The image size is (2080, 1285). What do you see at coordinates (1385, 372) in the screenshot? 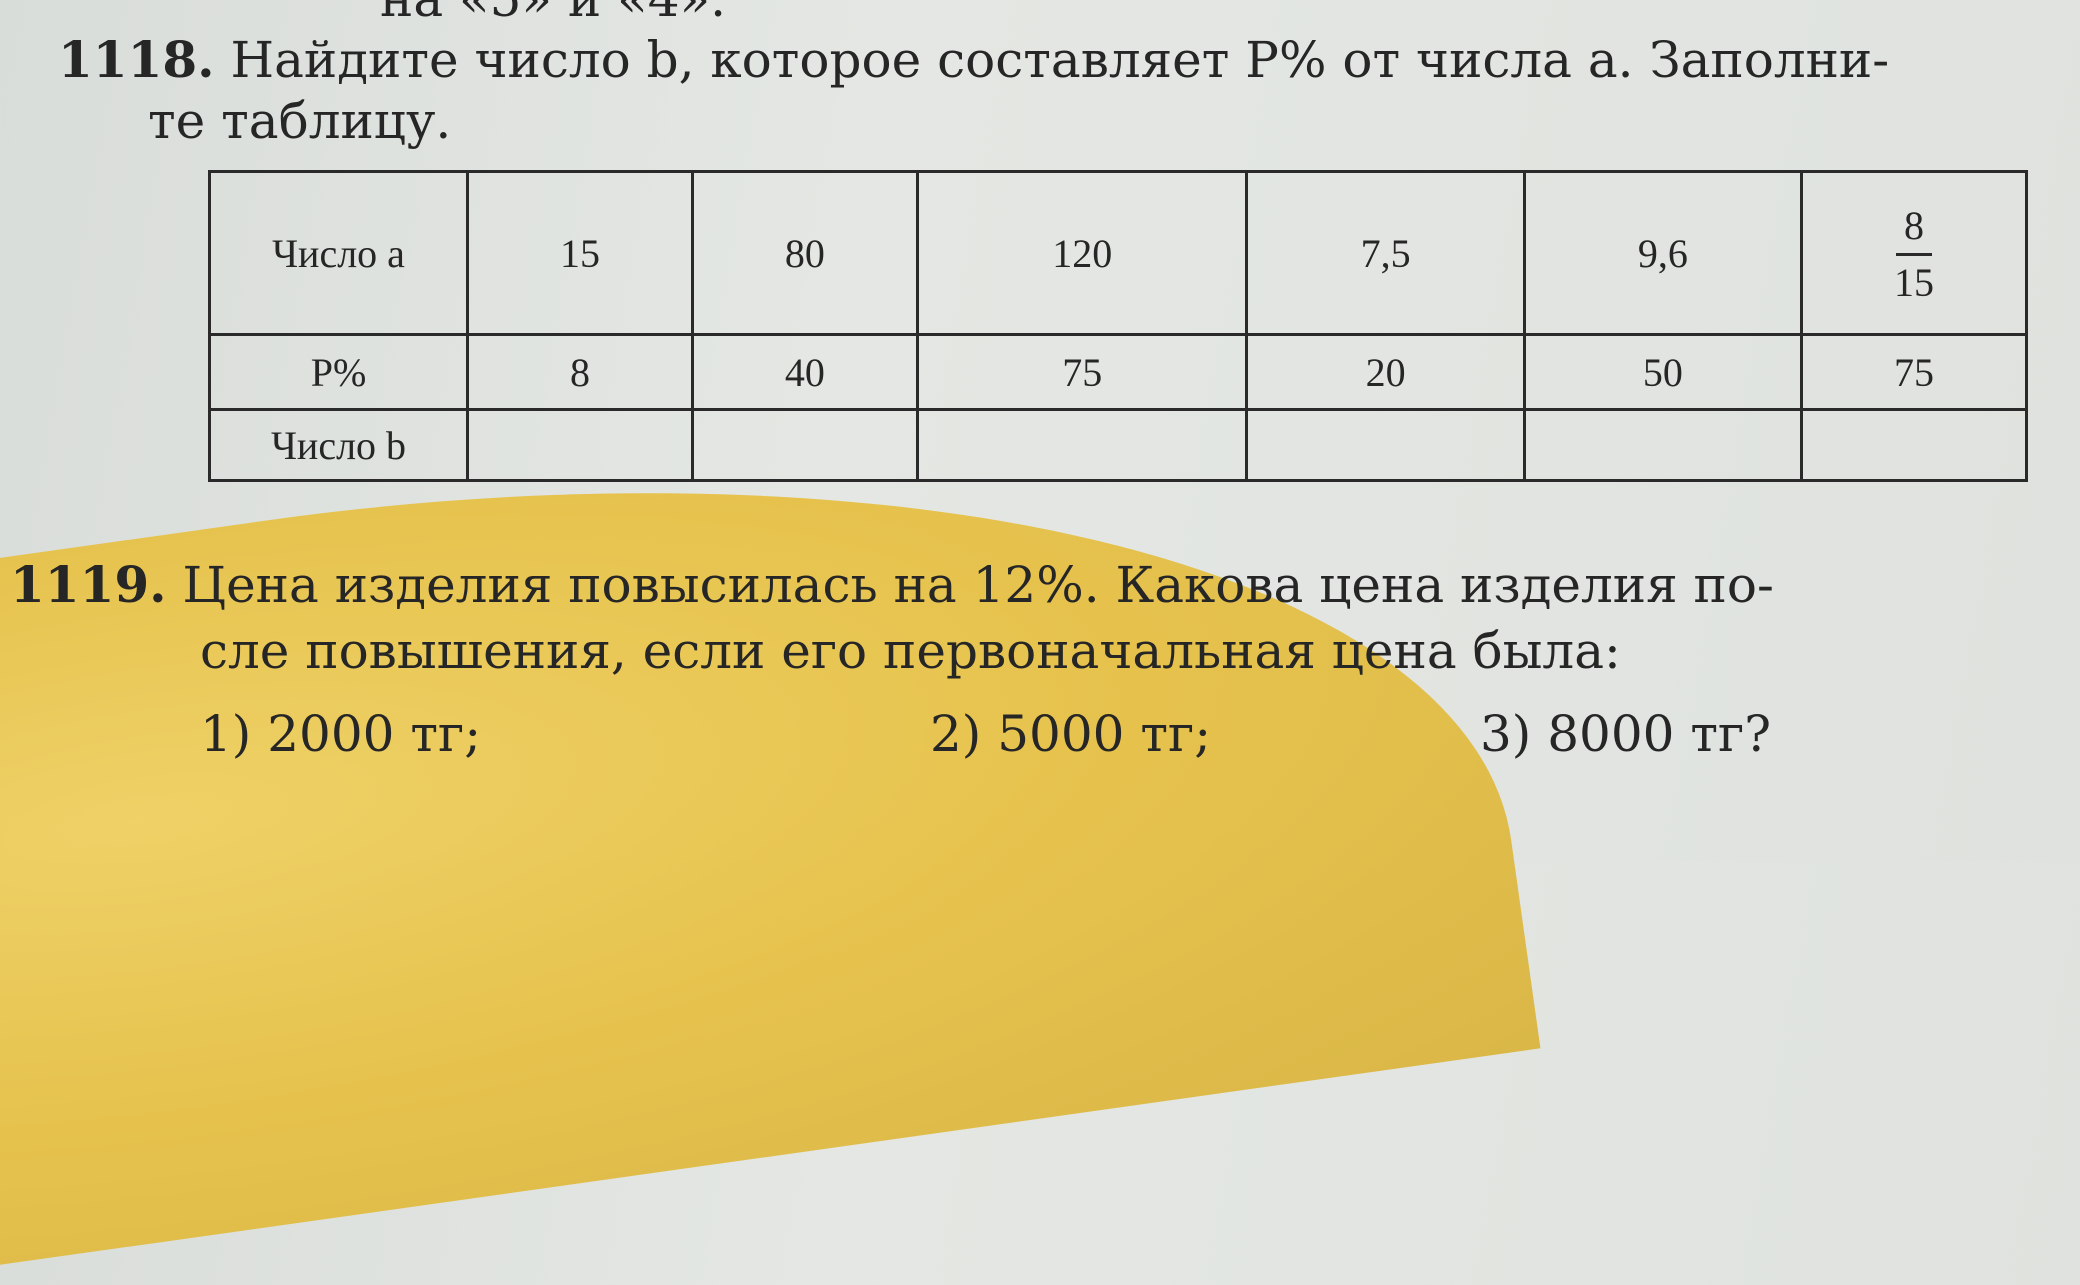
I see `table-cell: 20` at bounding box center [1385, 372].